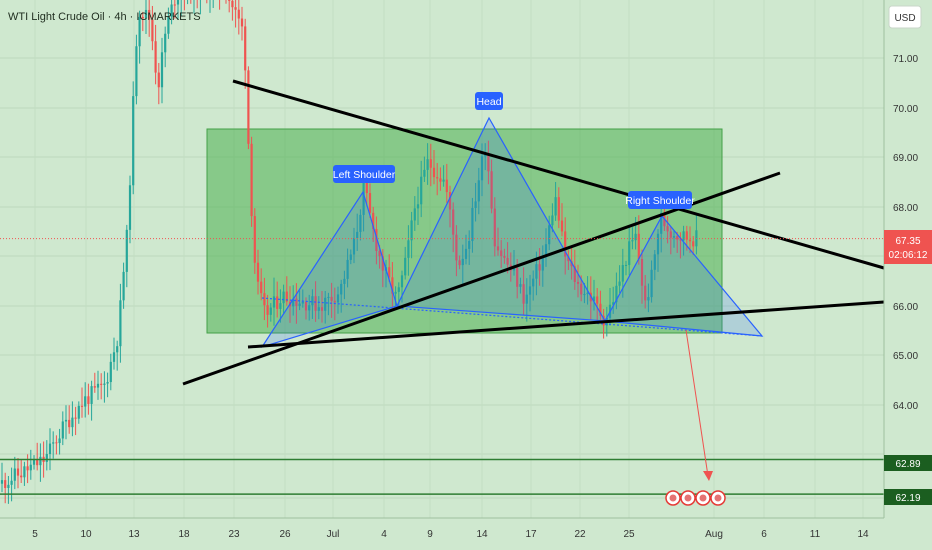  What do you see at coordinates (531, 534) in the screenshot?
I see `x-tick-label: 17` at bounding box center [531, 534].